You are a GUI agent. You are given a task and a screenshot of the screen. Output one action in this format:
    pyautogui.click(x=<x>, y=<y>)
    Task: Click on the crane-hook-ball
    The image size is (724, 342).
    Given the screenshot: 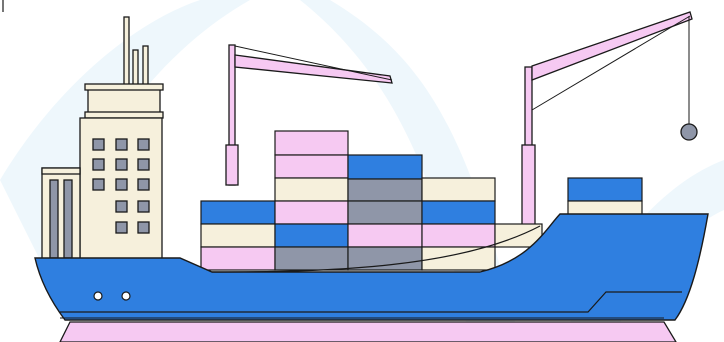 What is the action you would take?
    pyautogui.click(x=689, y=132)
    